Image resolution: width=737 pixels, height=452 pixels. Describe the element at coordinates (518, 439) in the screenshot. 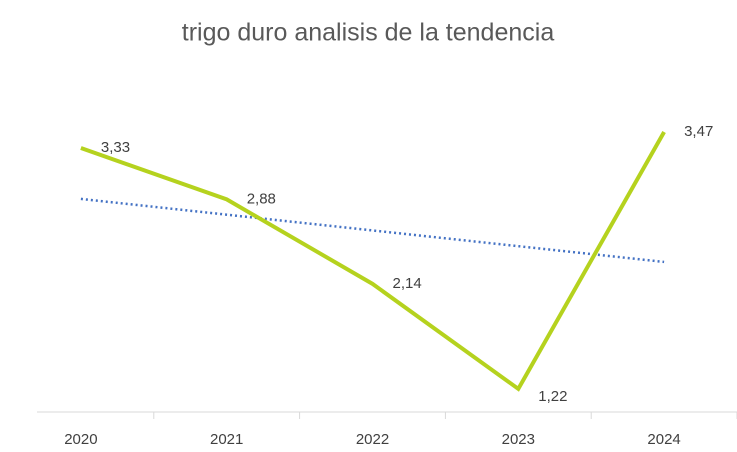

I see `x-tick-label: 2023` at that location.